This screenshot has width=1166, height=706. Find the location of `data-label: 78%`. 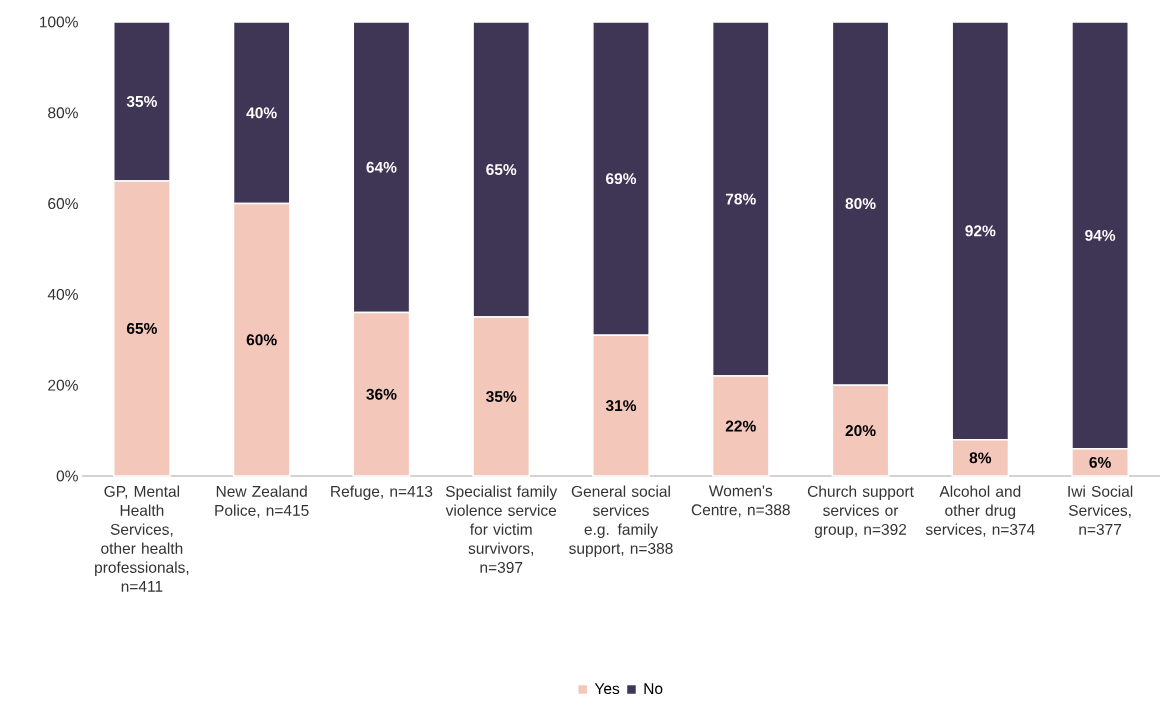

data-label: 78% is located at coordinates (740, 199).